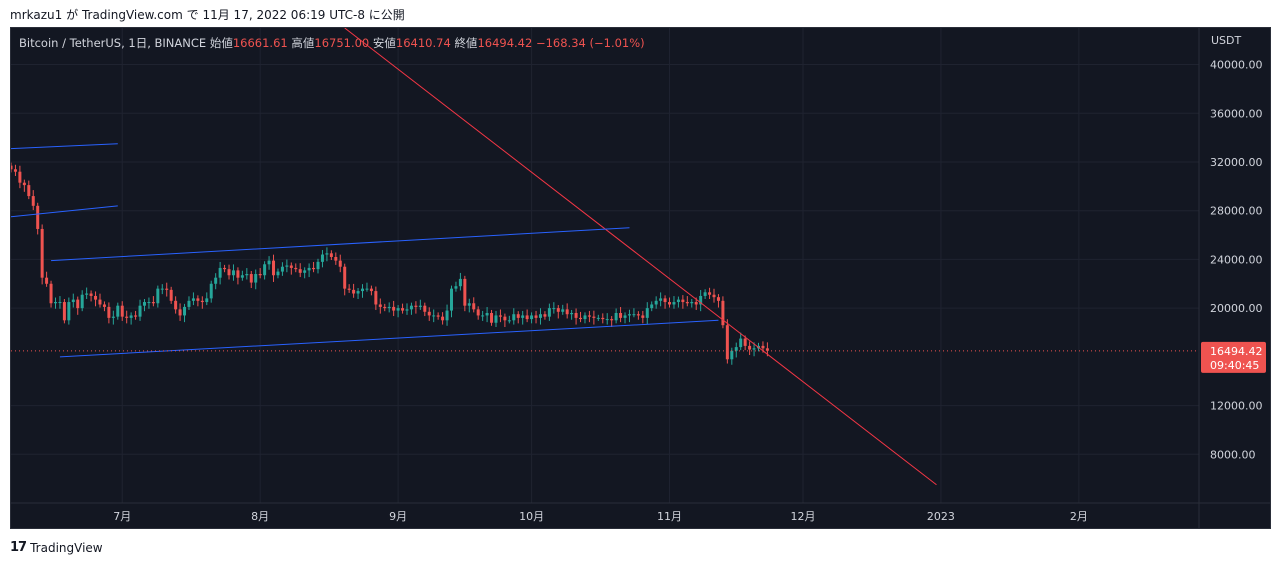 The width and height of the screenshot is (1280, 565). What do you see at coordinates (505, 43) in the screenshot?
I see `close-value: 16494.42` at bounding box center [505, 43].